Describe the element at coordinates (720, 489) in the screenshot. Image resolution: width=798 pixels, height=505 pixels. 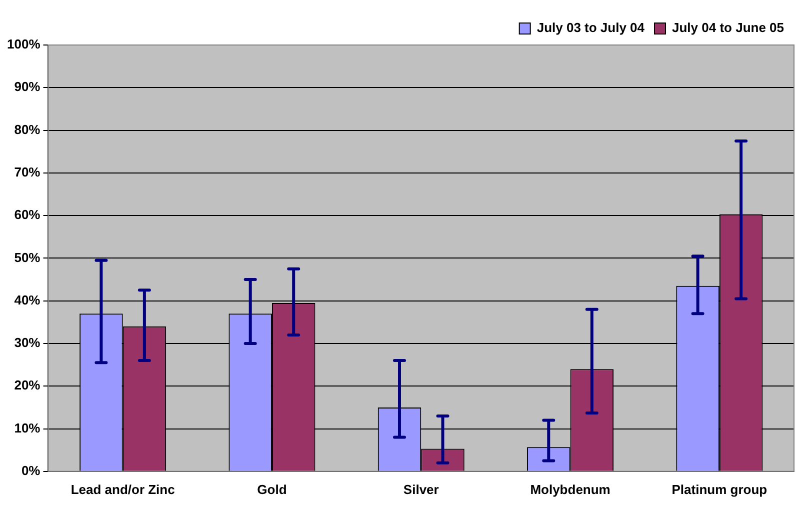
I see `x-tick-label: Platinum group` at that location.